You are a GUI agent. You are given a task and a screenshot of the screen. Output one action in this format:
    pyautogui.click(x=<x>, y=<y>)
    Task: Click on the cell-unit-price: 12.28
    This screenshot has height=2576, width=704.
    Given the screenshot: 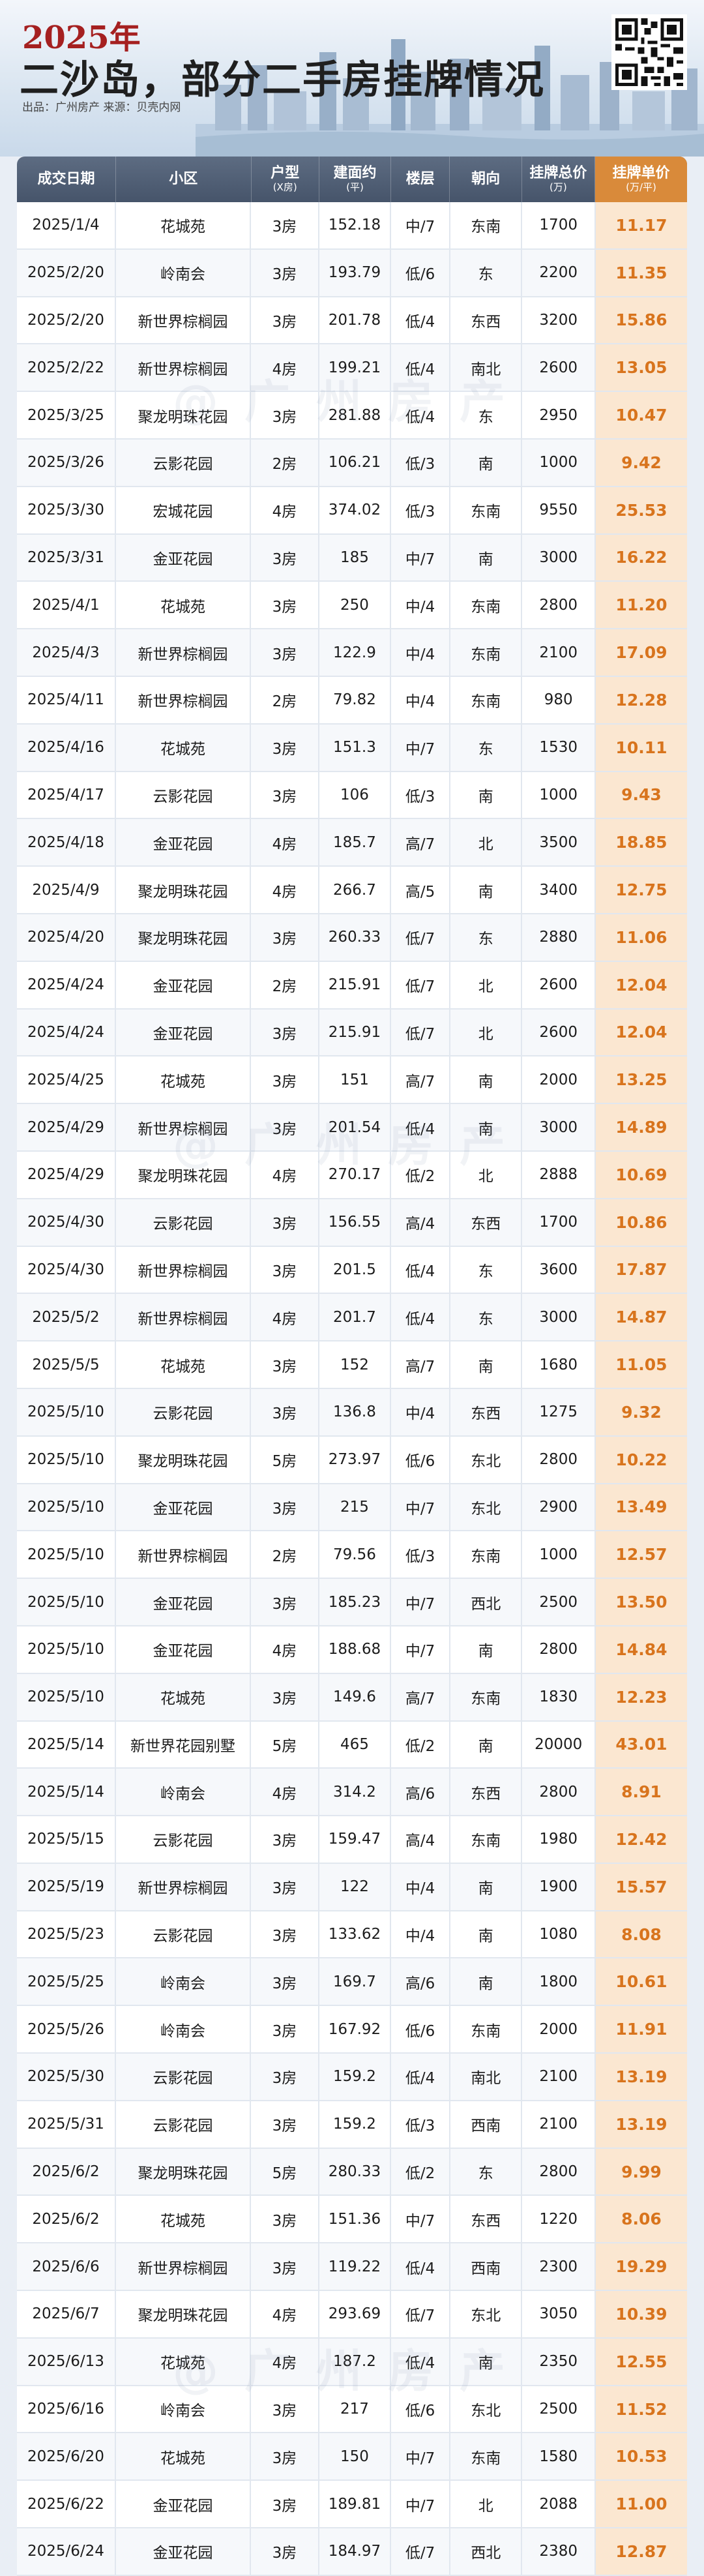 What is the action you would take?
    pyautogui.click(x=641, y=699)
    